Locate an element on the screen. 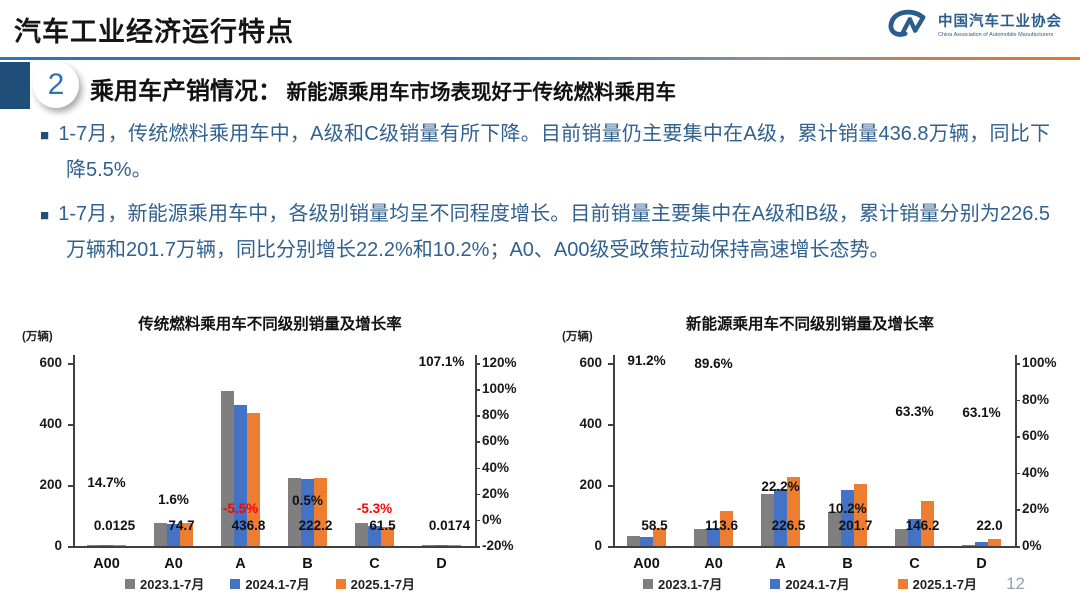 This screenshot has height=608, width=1080. bar-B-2023.1-7月 is located at coordinates (294, 511).